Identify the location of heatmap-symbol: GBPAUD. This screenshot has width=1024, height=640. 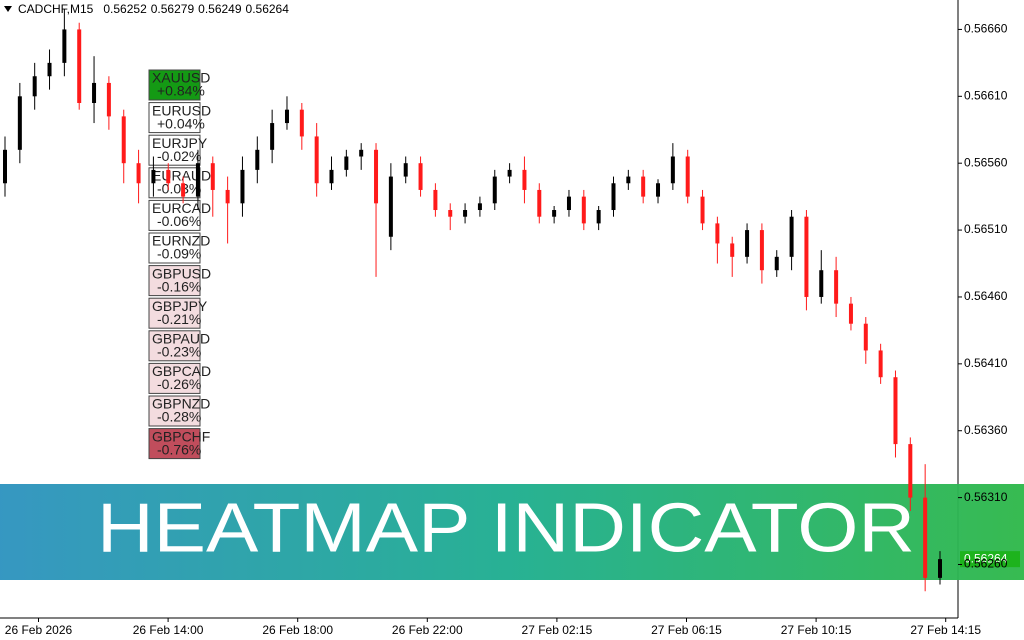
(181, 339).